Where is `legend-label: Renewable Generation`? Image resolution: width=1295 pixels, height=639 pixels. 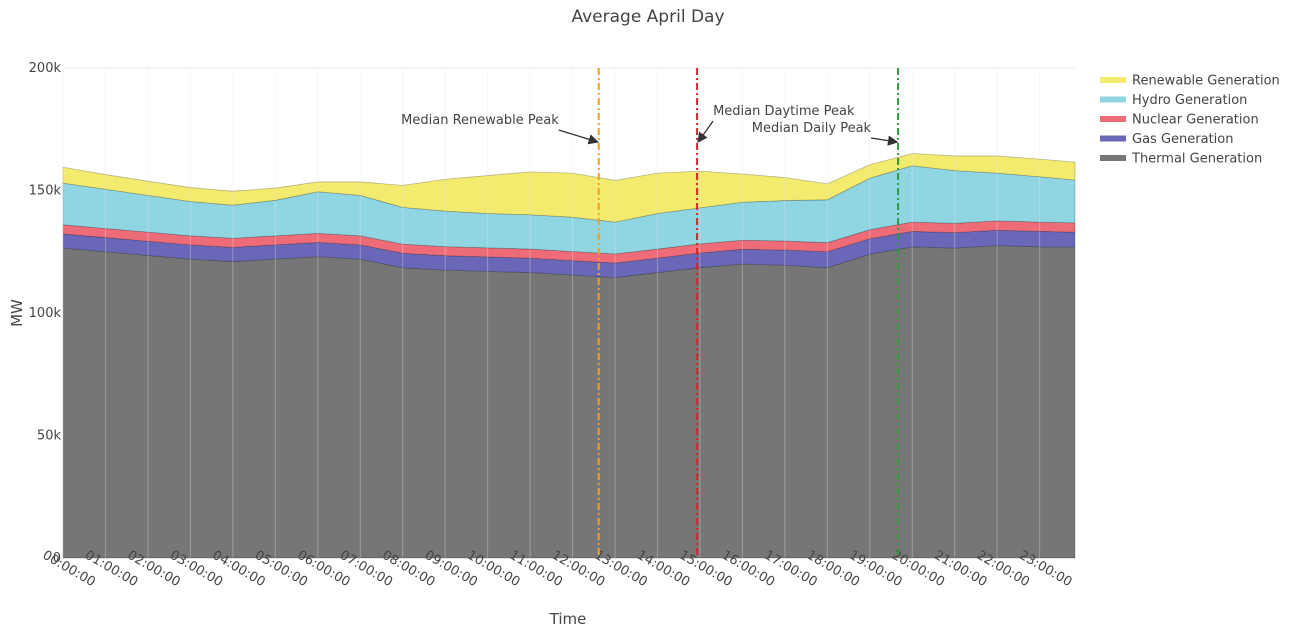 legend-label: Renewable Generation is located at coordinates (1206, 81).